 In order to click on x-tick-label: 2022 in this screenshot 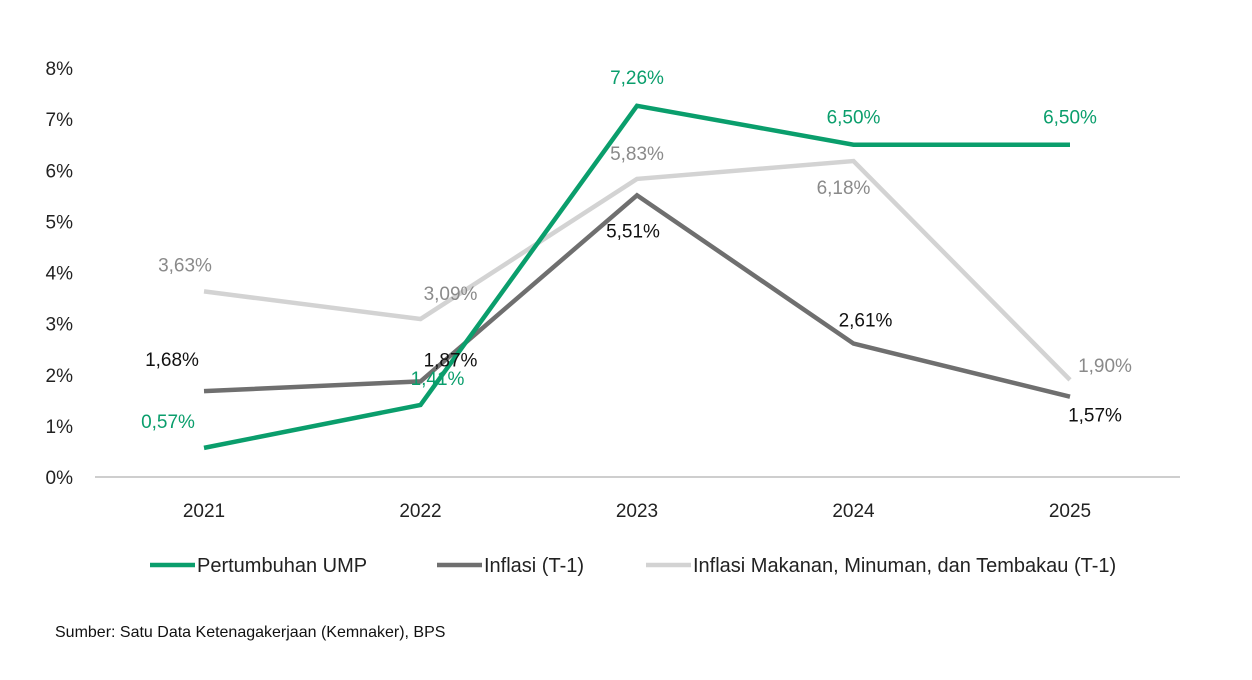, I will do `click(420, 511)`.